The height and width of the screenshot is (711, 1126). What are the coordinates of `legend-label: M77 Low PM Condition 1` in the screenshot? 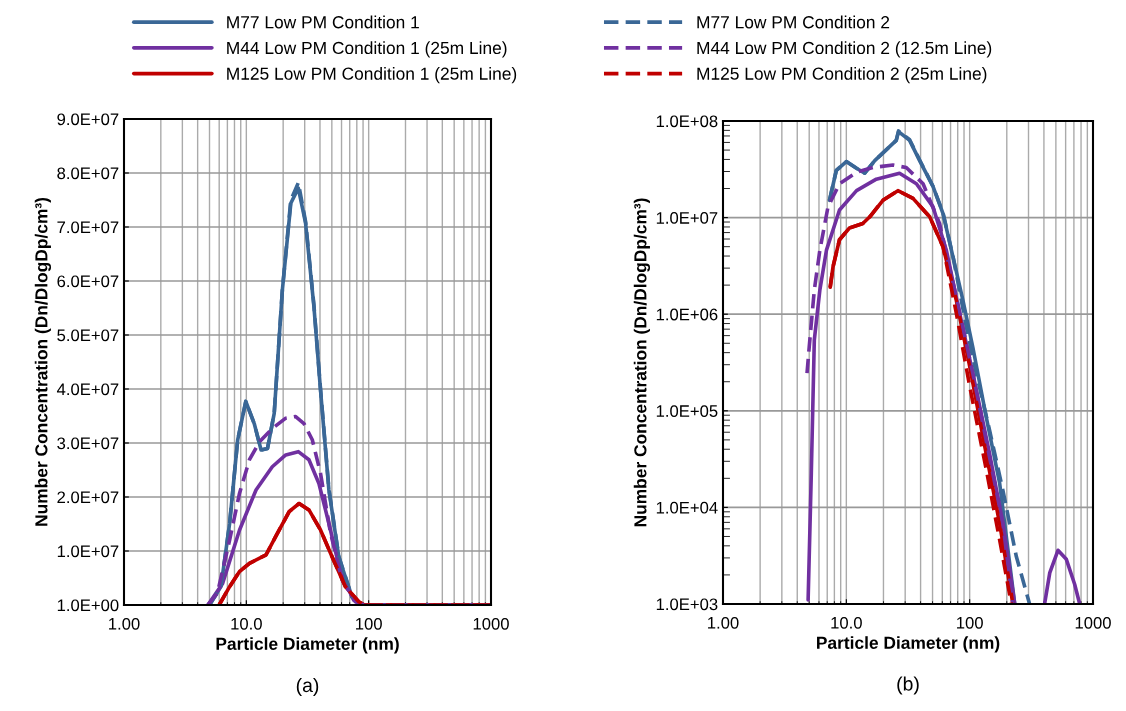 It's located at (323, 22).